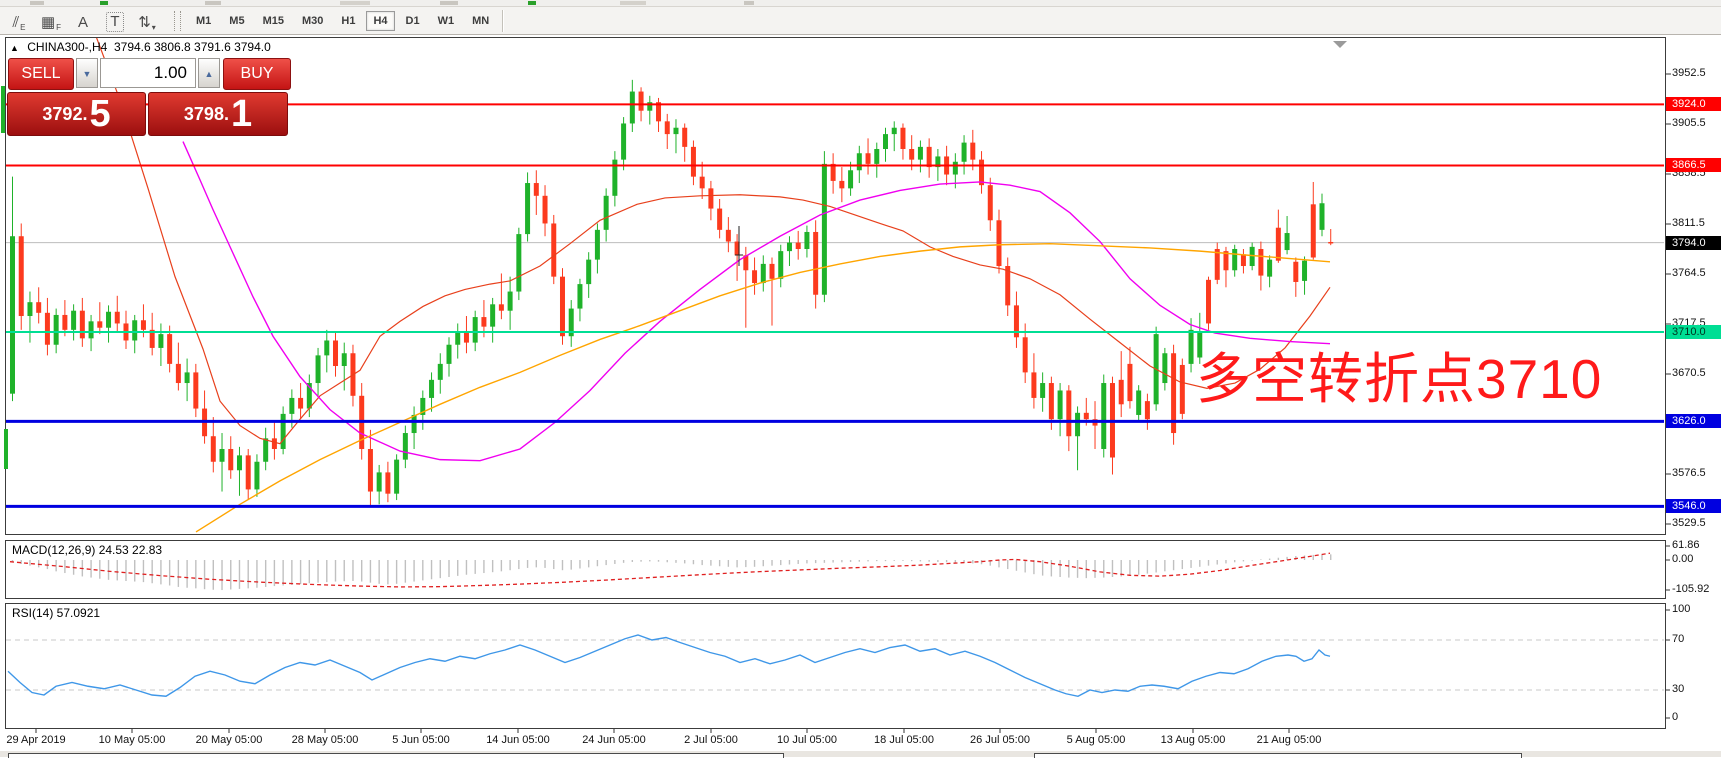 This screenshot has height=758, width=1721. What do you see at coordinates (711, 740) in the screenshot?
I see `date-label: 2 Jul 05:00` at bounding box center [711, 740].